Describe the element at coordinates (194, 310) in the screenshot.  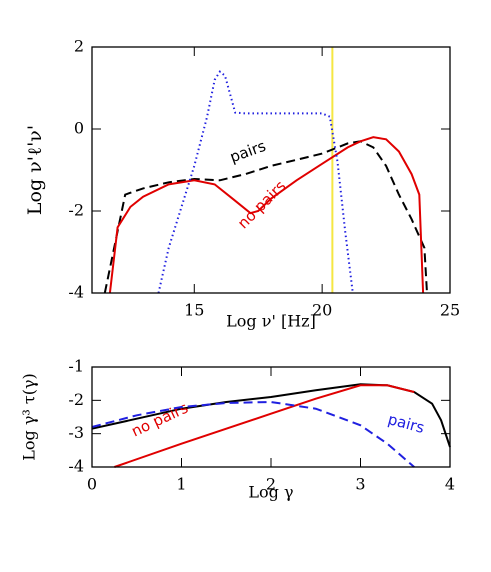
I see `x-tick-label: 15` at that location.